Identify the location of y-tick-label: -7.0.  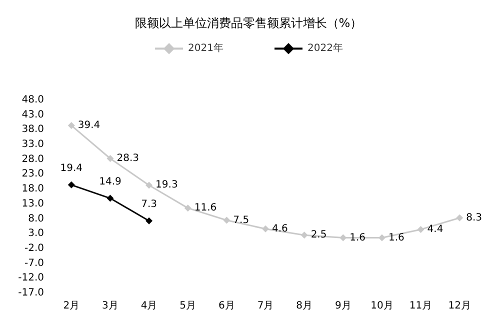
(34, 263).